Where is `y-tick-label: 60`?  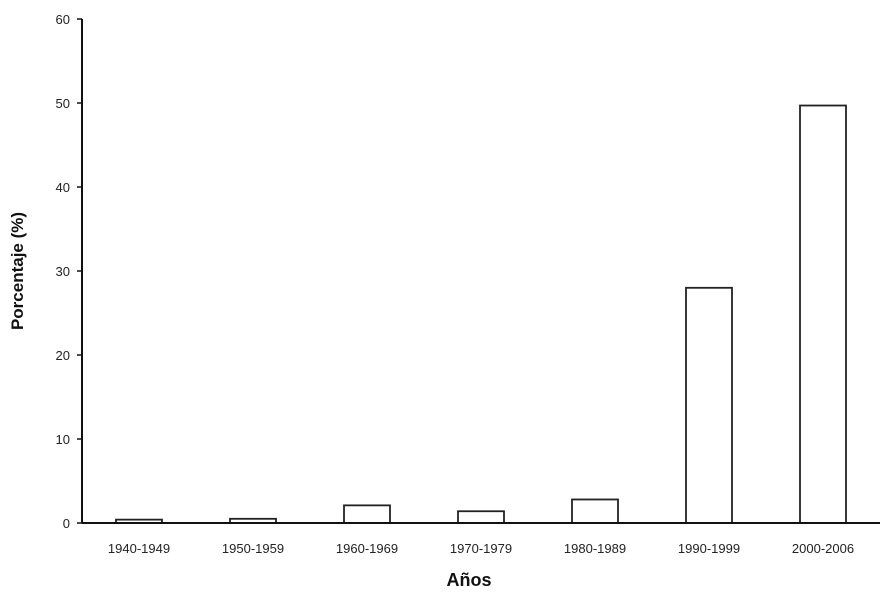 y-tick-label: 60 is located at coordinates (63, 19).